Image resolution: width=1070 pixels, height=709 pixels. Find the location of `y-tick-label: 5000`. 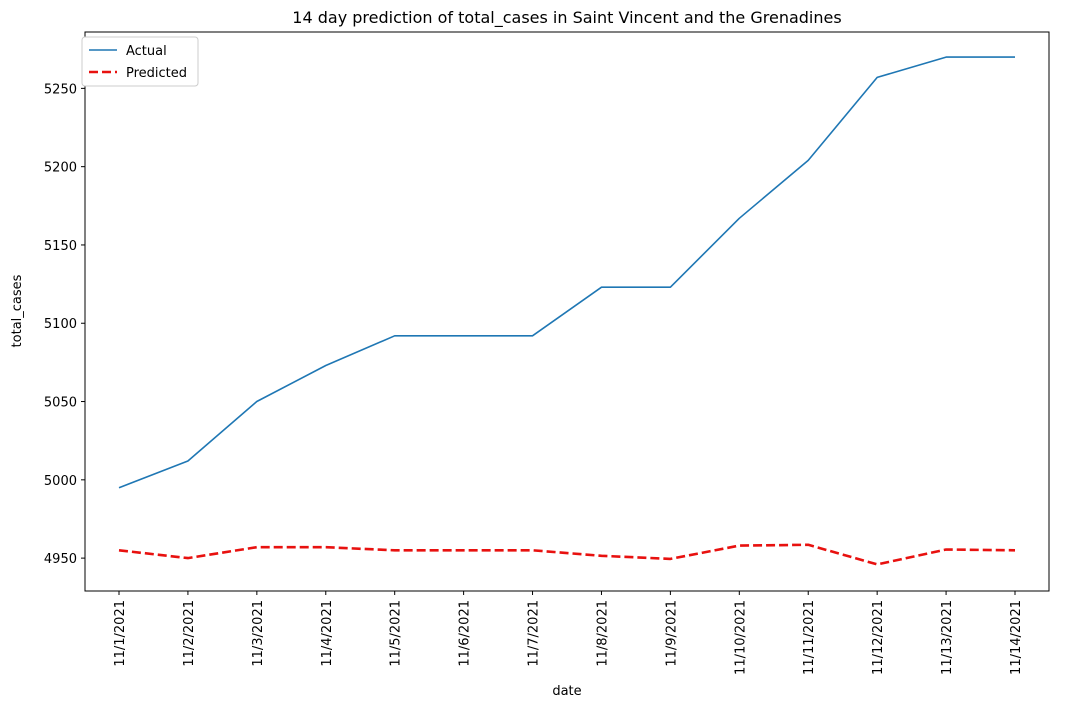

y-tick-label: 5000 is located at coordinates (60, 481).